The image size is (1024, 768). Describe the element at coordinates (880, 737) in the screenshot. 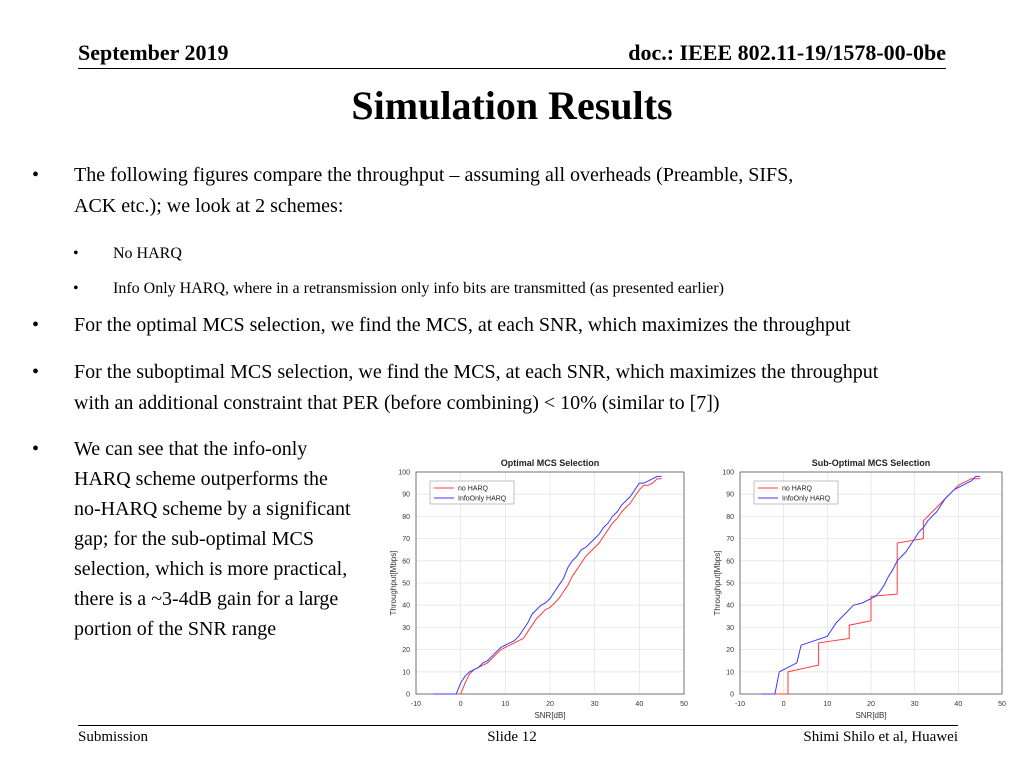

I see `footer-author: Shimi Shilo et al, Huawei` at that location.